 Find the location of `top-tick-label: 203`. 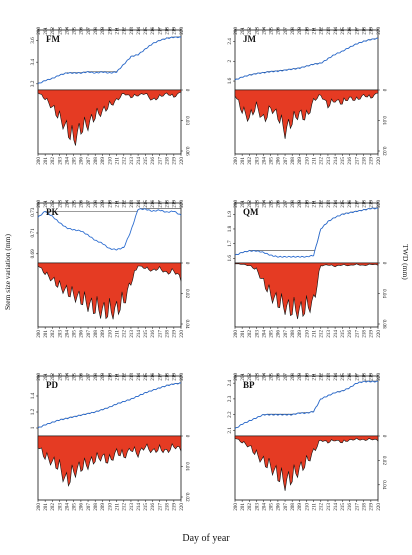

top-tick-label: 203 is located at coordinates (60, 377).